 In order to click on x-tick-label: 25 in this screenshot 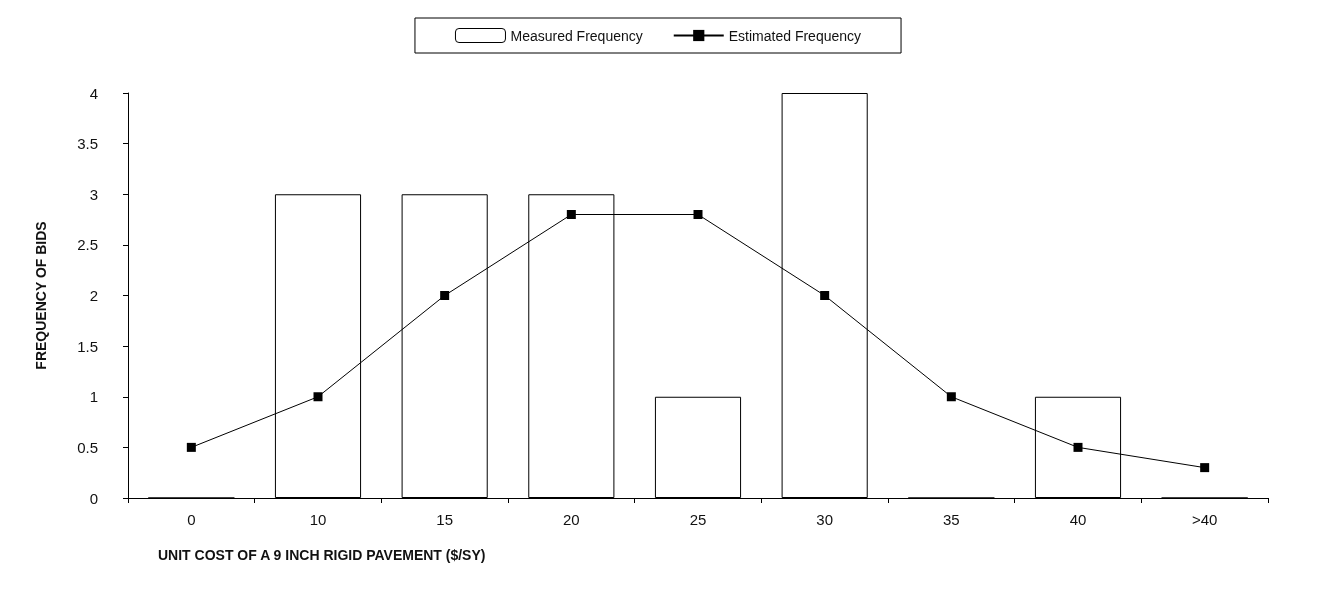, I will do `click(698, 519)`.